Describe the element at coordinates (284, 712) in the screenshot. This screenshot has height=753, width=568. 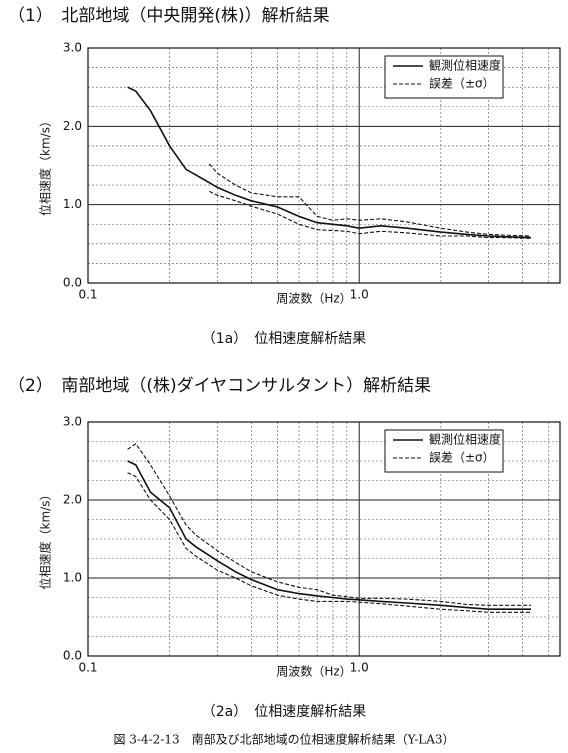
I see `caption: （2a） 位相速度解析結果` at that location.